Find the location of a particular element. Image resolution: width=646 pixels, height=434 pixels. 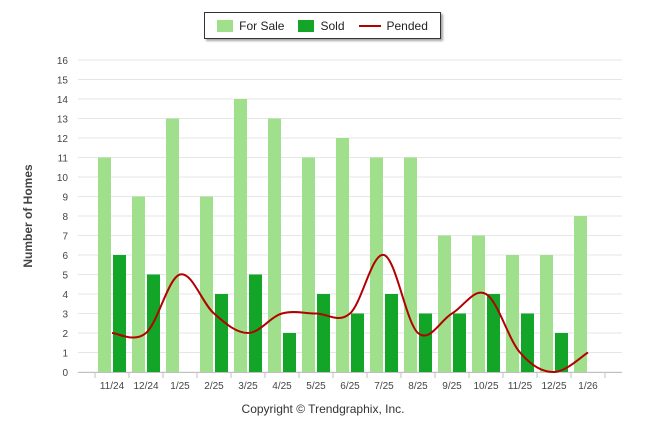

x-tick-label: 1/26 is located at coordinates (588, 386).